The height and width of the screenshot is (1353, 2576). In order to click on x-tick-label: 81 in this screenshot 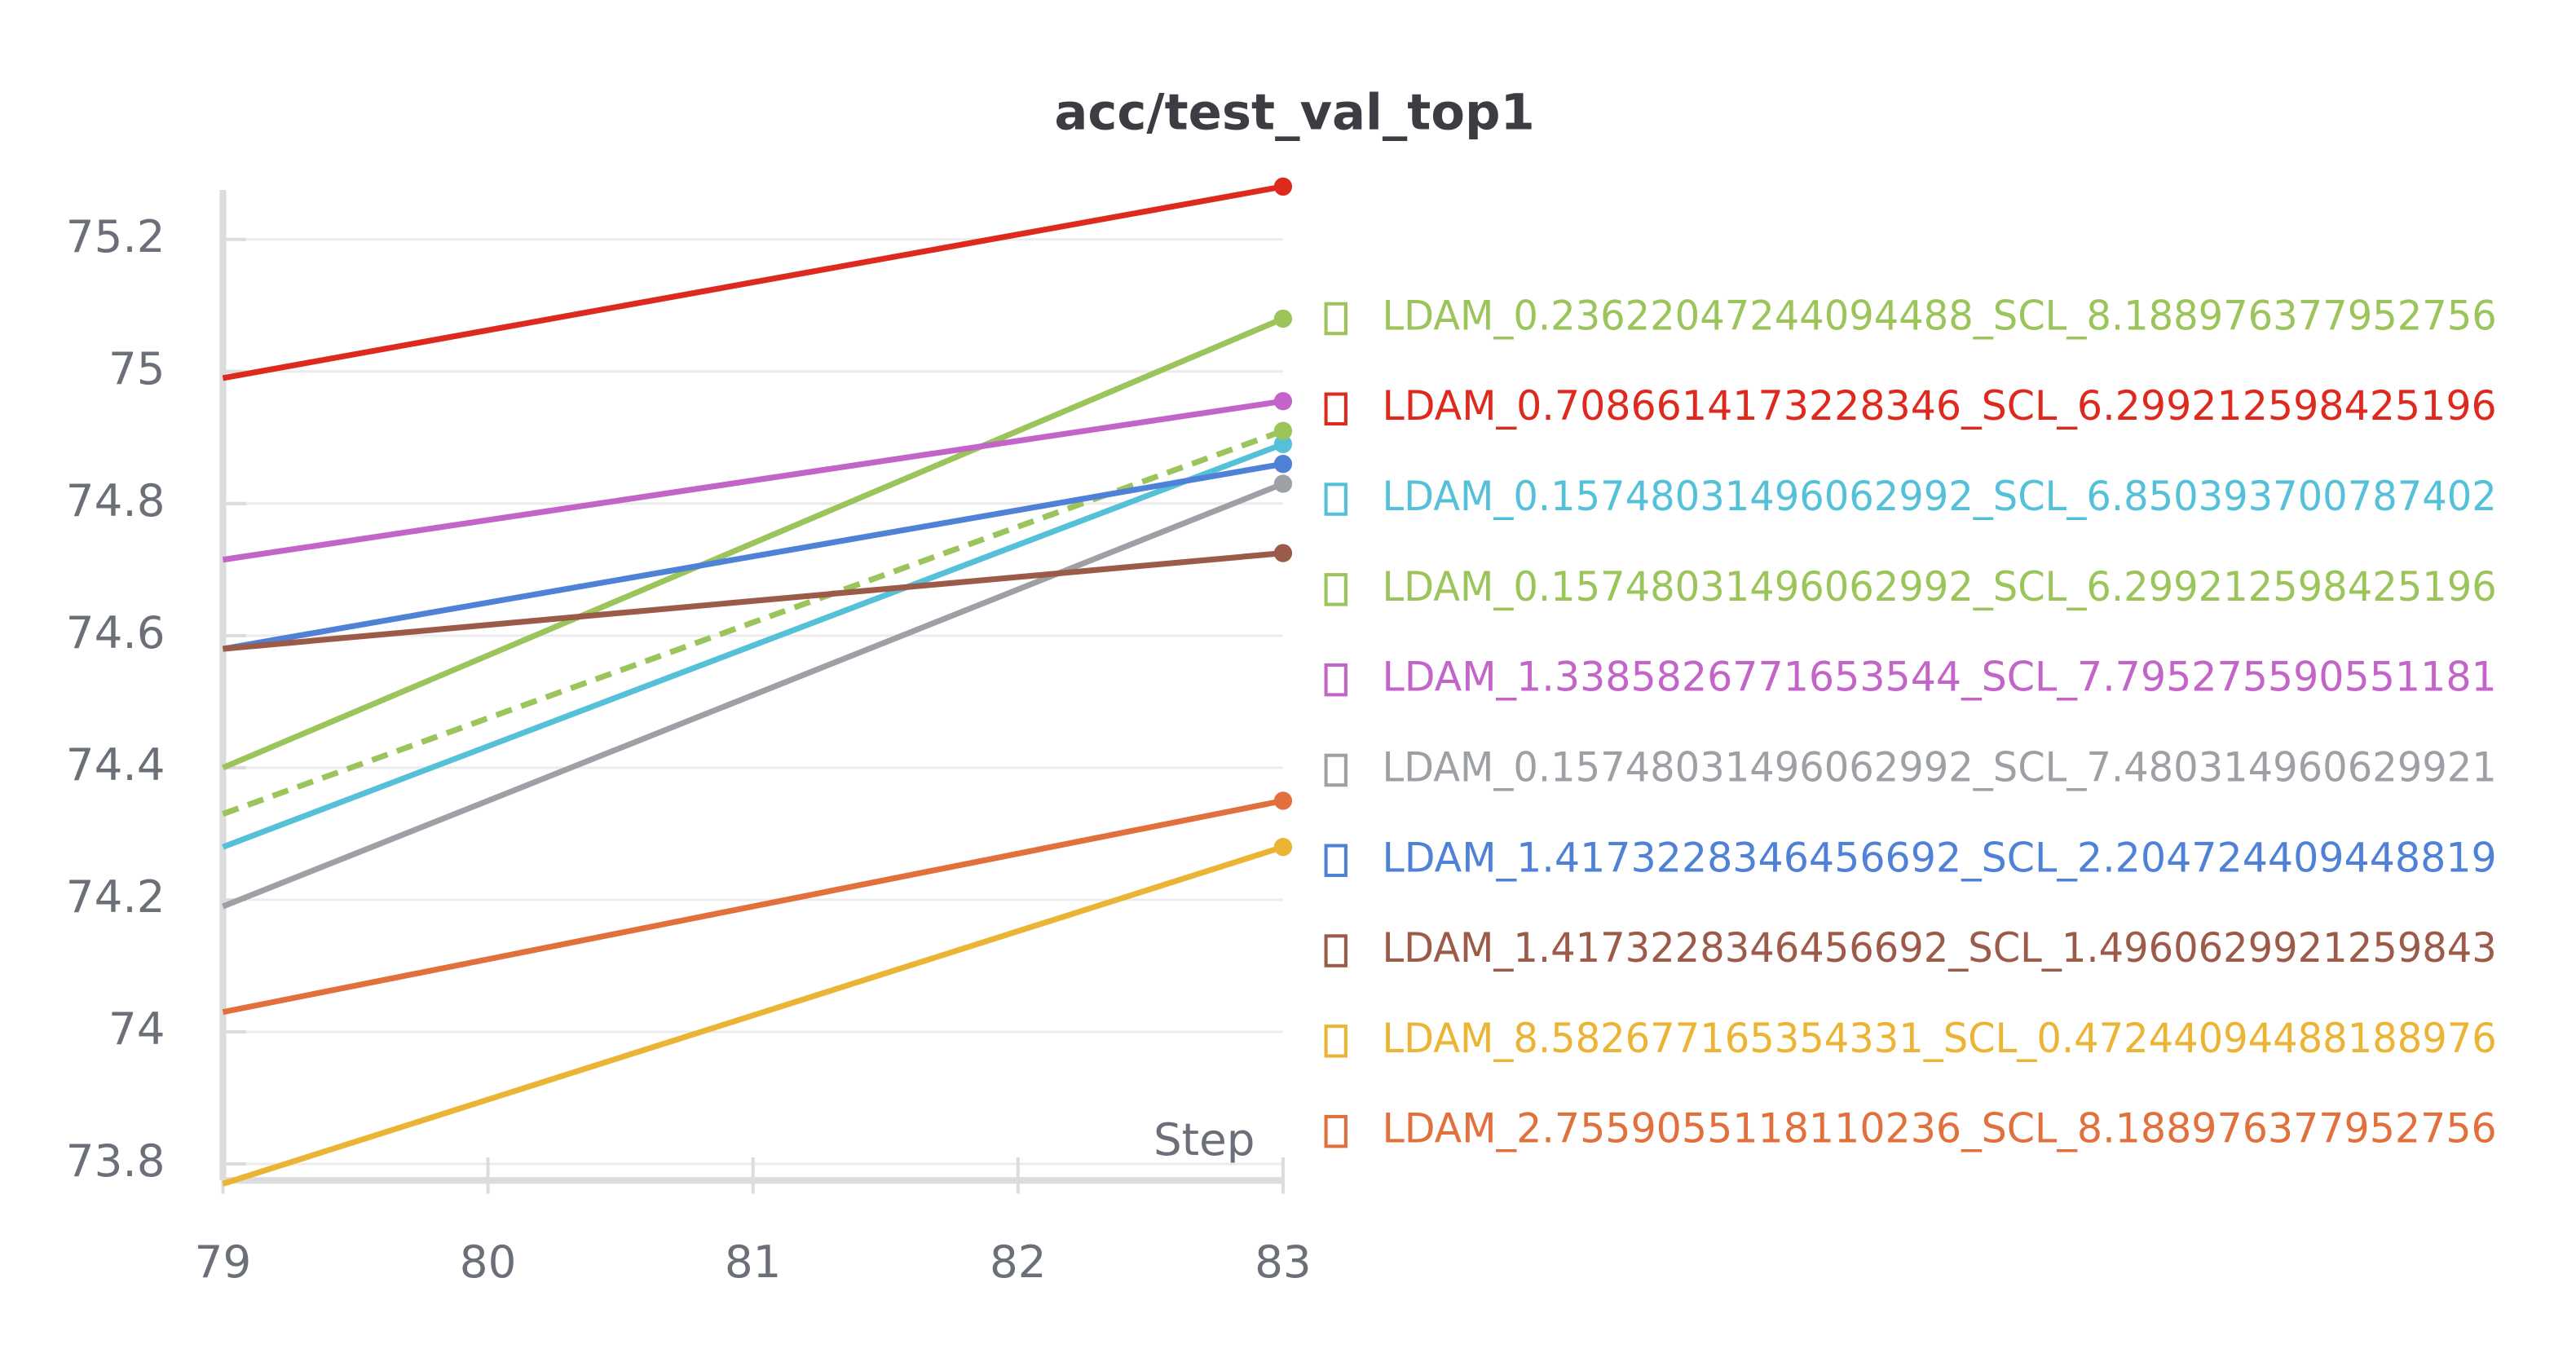, I will do `click(753, 1262)`.